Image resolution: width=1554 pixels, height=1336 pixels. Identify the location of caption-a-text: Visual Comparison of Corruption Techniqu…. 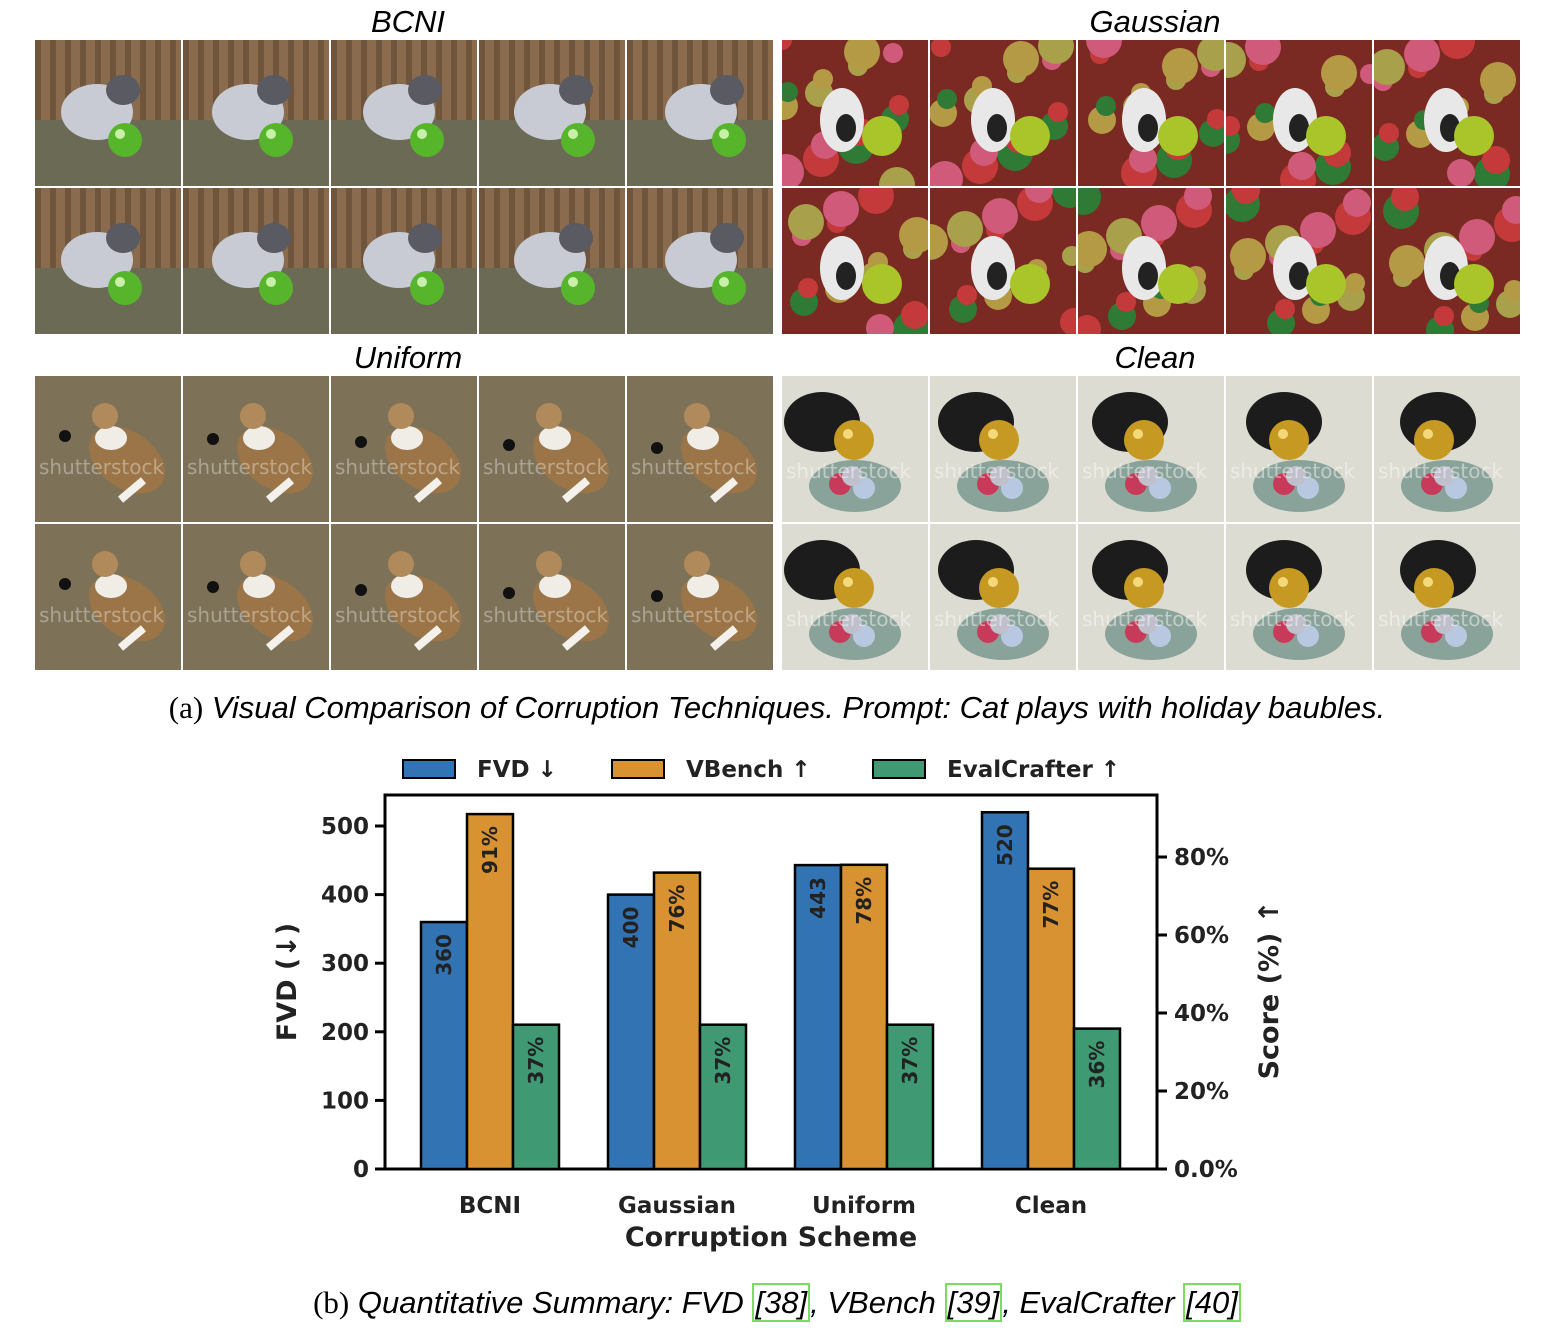
(798, 707).